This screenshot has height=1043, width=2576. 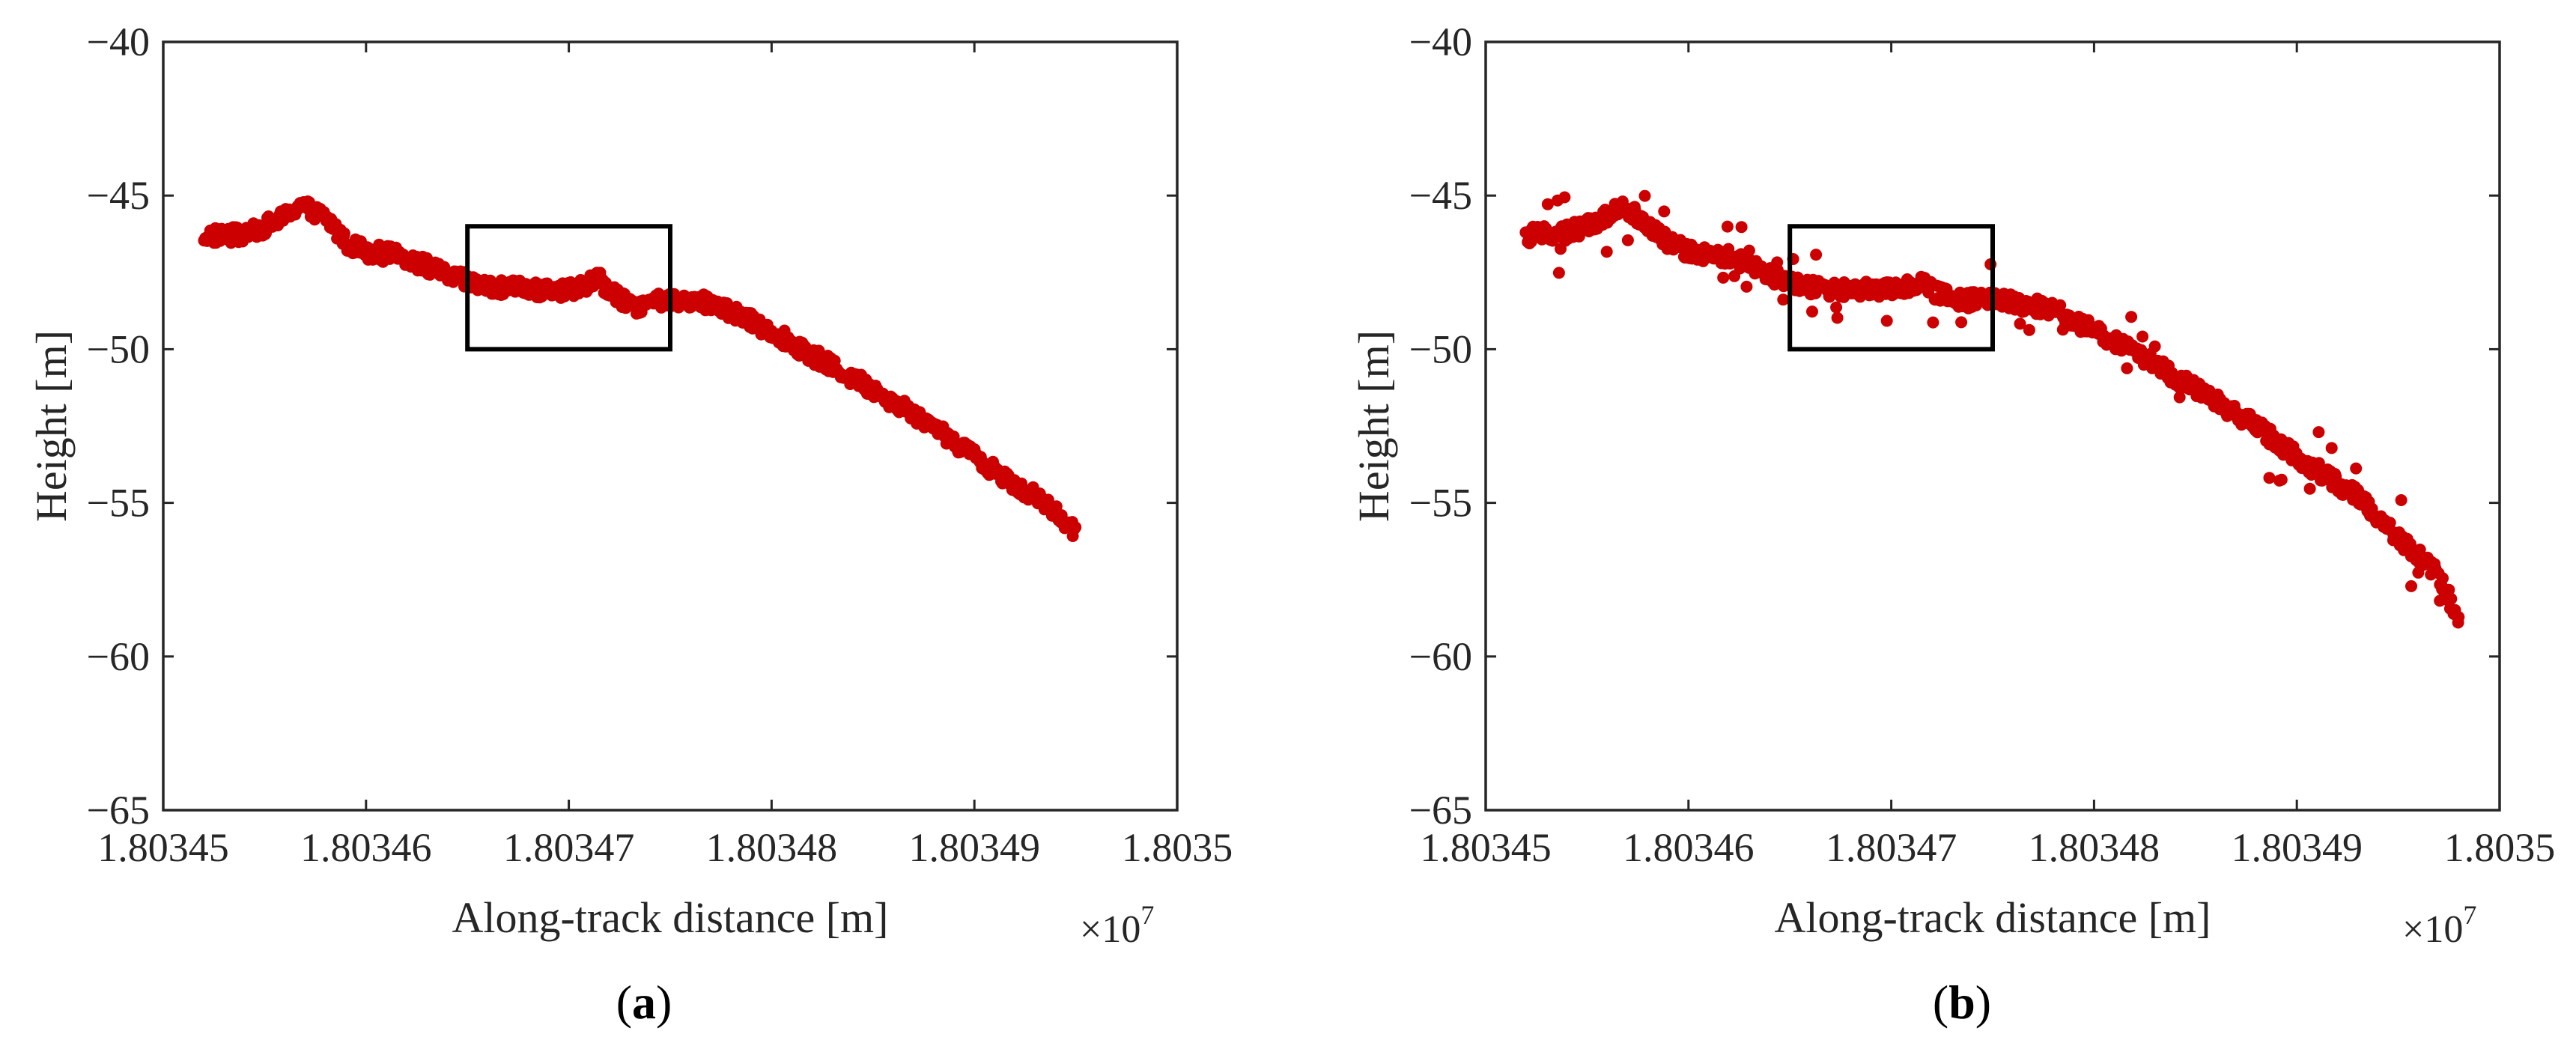 What do you see at coordinates (118, 348) in the screenshot?
I see `y-tick-label-a: −50` at bounding box center [118, 348].